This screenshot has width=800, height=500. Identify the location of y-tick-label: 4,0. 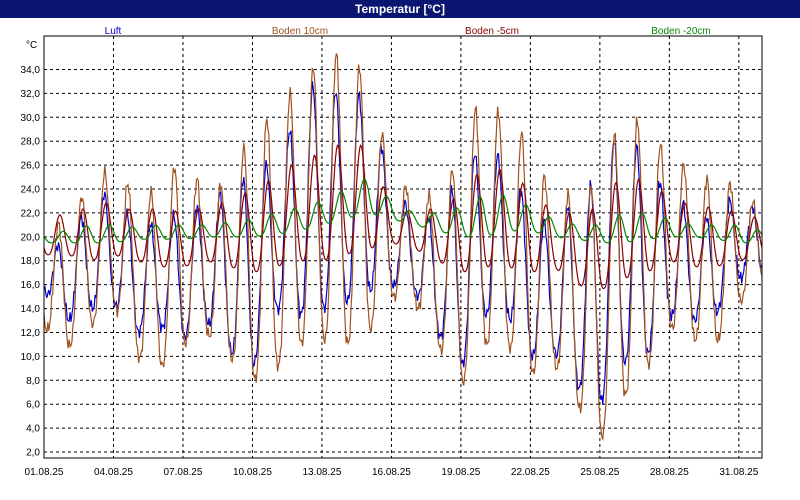
(33, 429).